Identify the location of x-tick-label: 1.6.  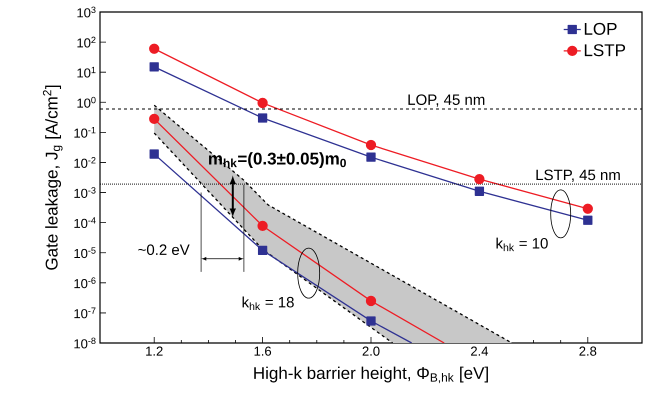
(263, 351).